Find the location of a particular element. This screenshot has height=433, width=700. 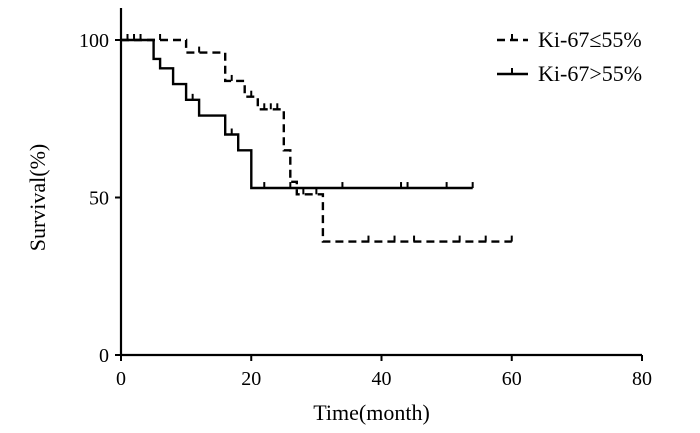

x-axis-title: Time(month) is located at coordinates (371, 412).